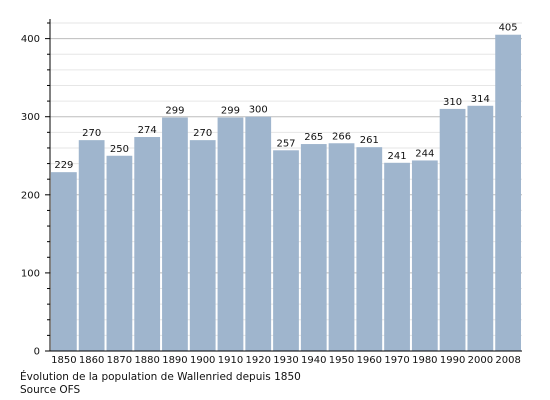 The height and width of the screenshot is (400, 550). Describe the element at coordinates (452, 102) in the screenshot. I see `data-label: 310` at that location.